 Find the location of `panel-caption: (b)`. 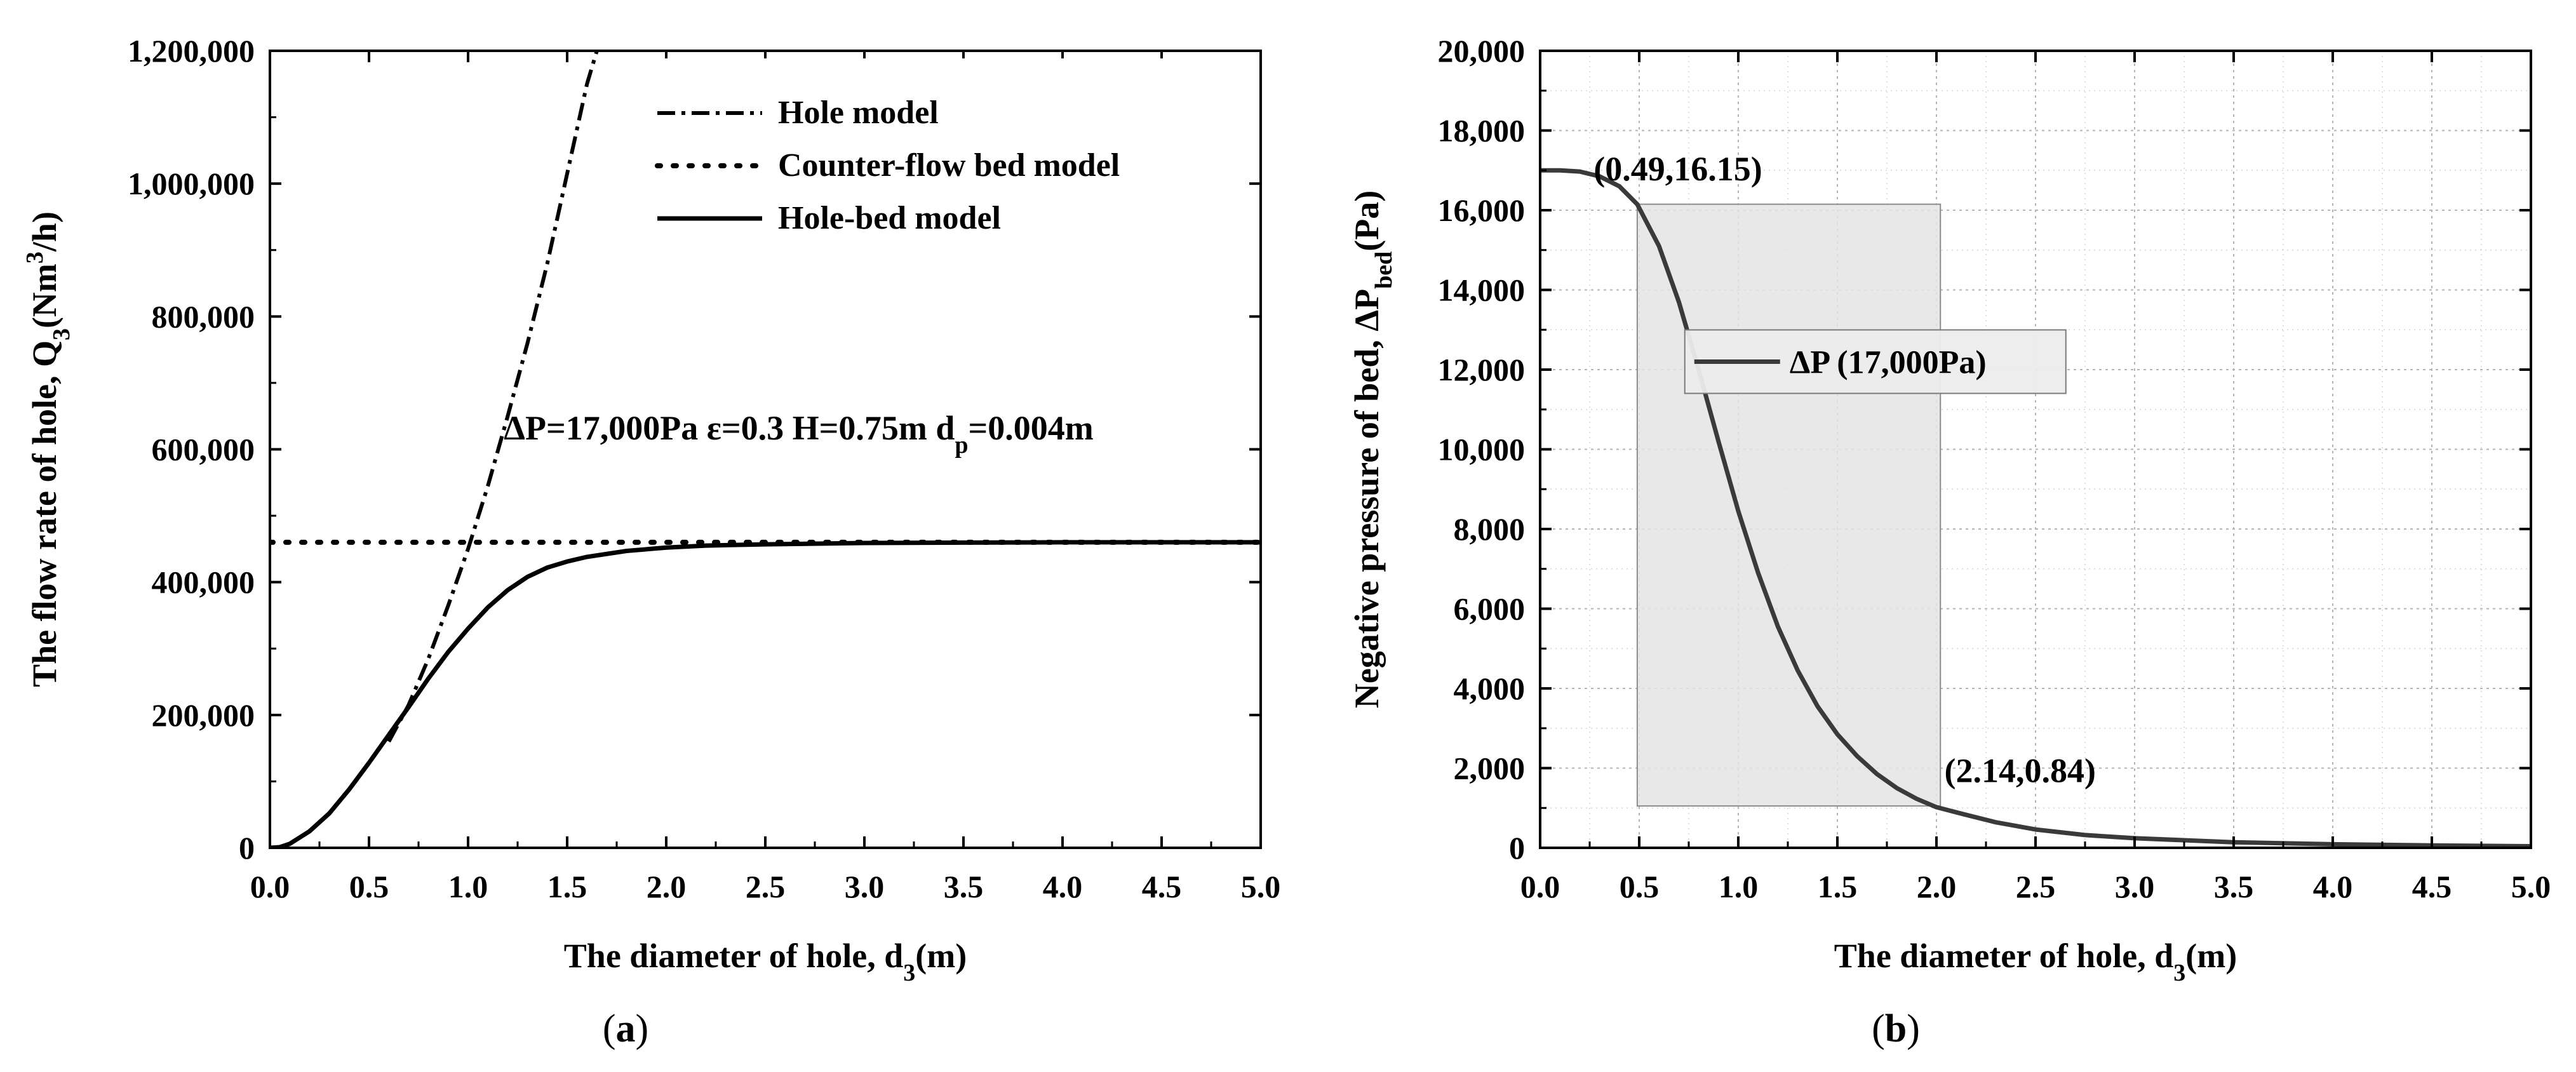

panel-caption: (b) is located at coordinates (1896, 1028).